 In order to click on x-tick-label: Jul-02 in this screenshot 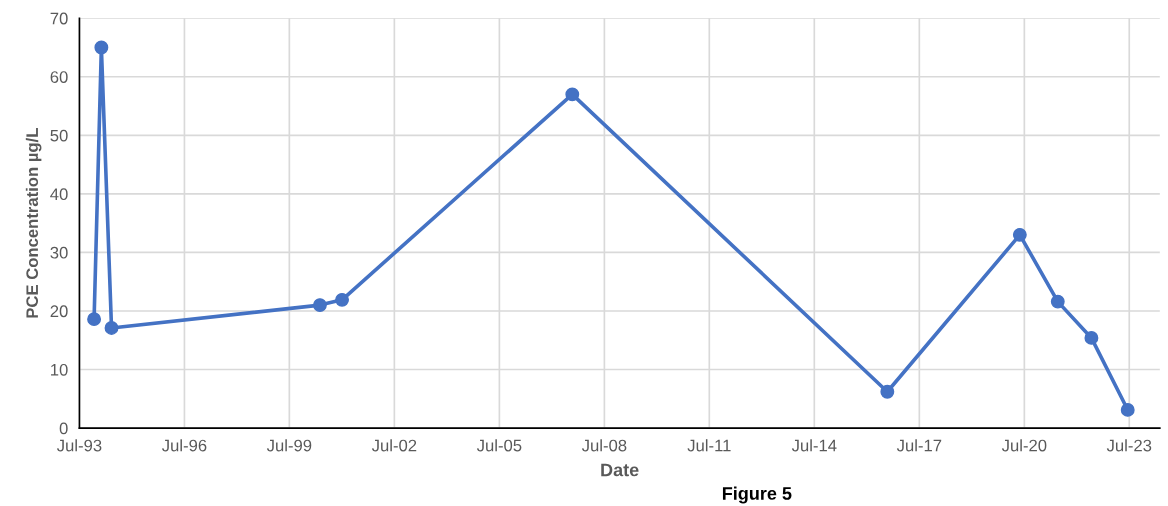, I will do `click(394, 445)`.